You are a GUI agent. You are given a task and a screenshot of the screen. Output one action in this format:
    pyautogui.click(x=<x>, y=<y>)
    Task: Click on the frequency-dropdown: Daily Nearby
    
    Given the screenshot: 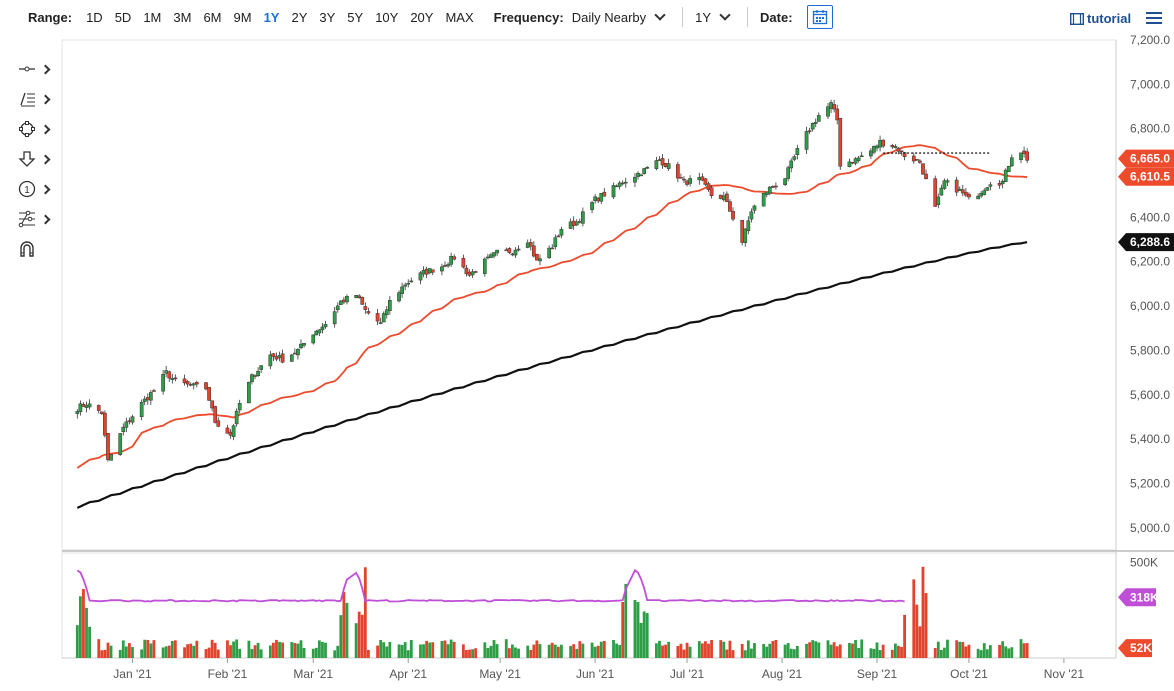 What is the action you would take?
    pyautogui.click(x=619, y=17)
    